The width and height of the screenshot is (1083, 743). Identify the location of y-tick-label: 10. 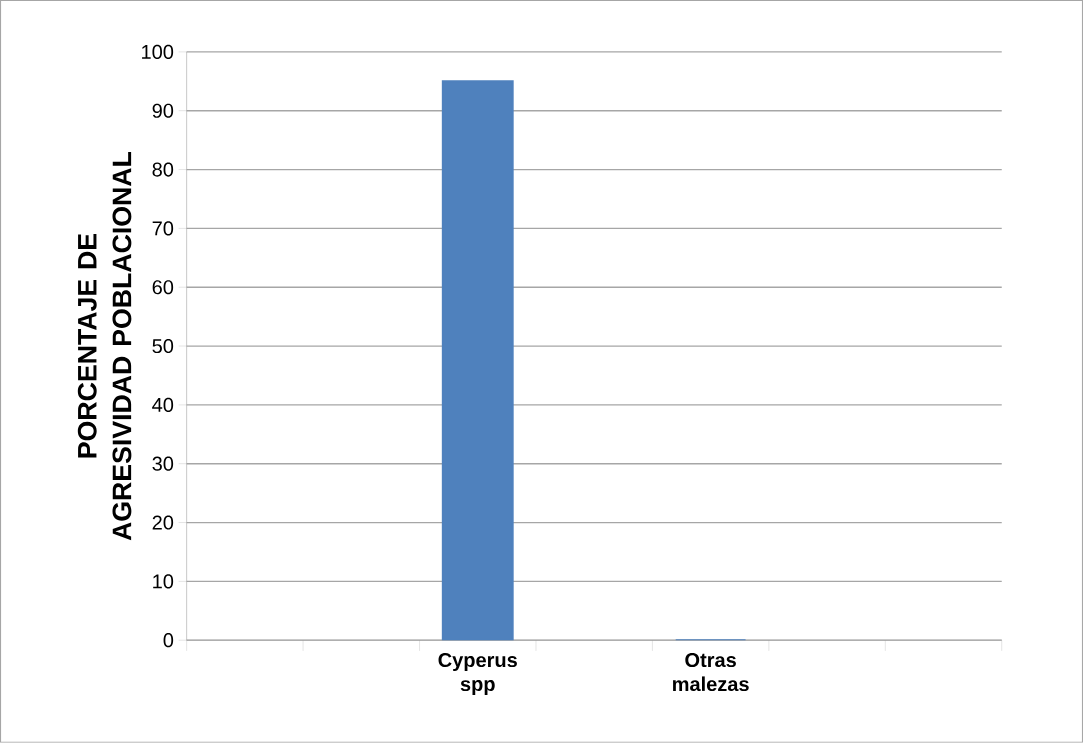
(163, 581).